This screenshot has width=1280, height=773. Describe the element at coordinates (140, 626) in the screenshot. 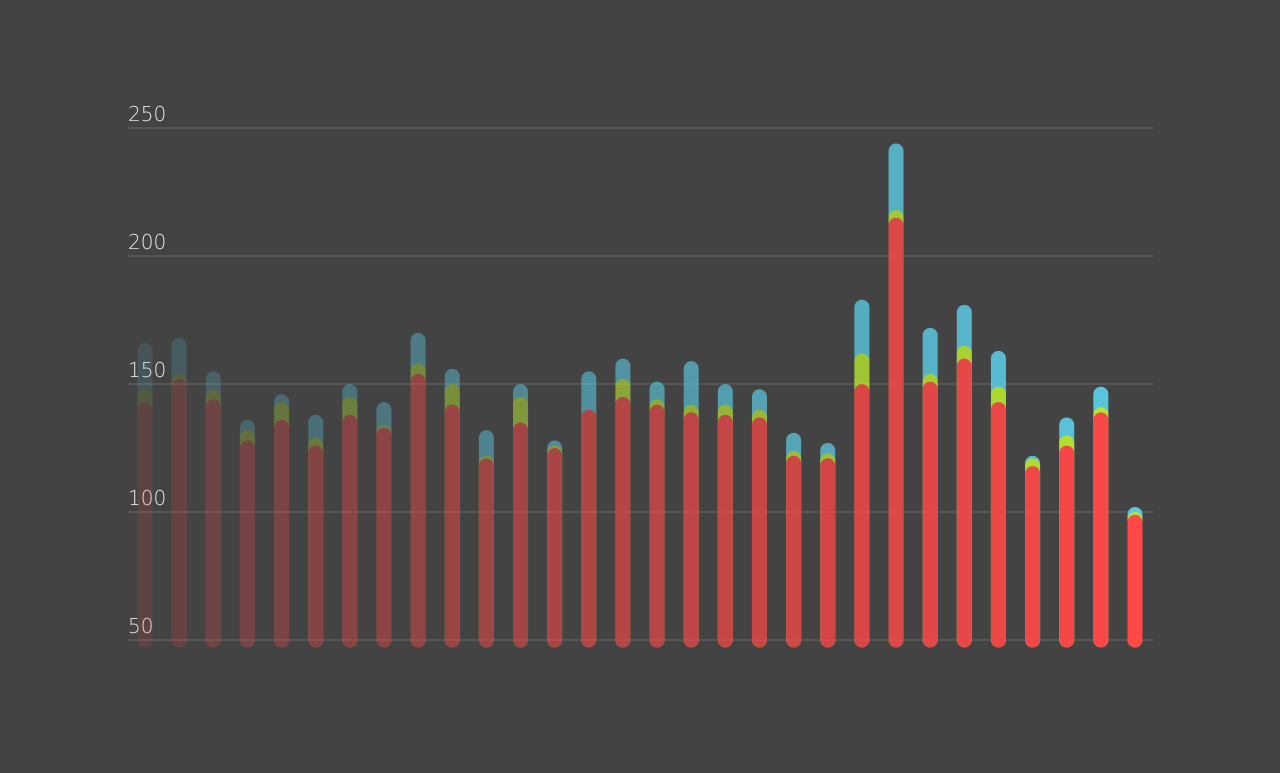

I see `y-tick-label: 50` at that location.